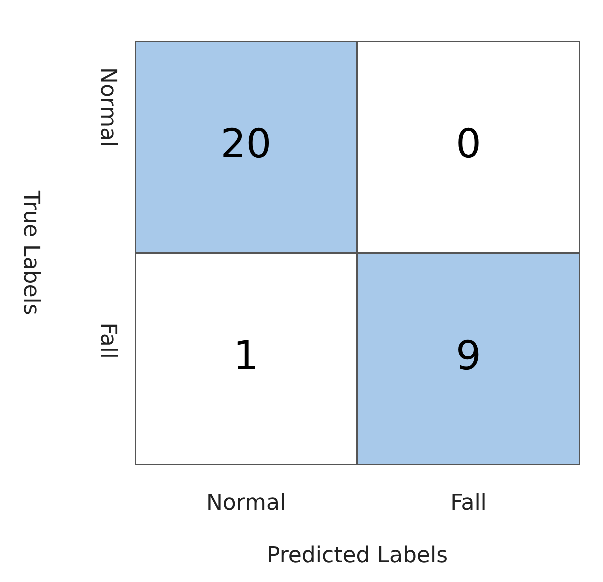  I want to click on data-label: 9, so click(469, 356).